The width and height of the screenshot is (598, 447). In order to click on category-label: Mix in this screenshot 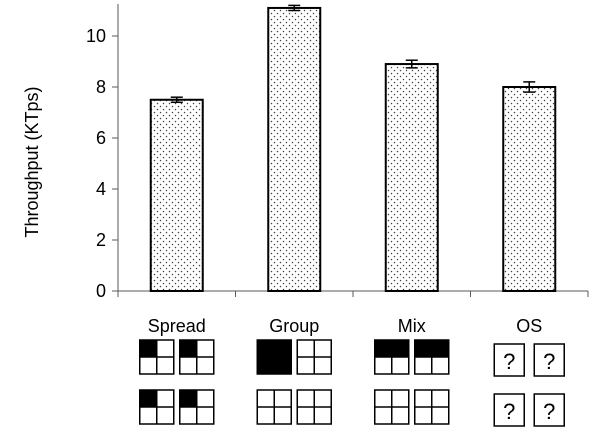, I will do `click(412, 326)`.